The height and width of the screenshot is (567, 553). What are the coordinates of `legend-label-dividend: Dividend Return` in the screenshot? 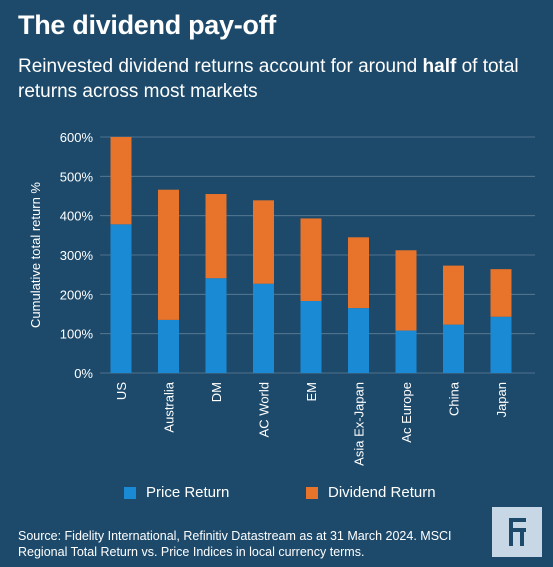 It's located at (382, 492).